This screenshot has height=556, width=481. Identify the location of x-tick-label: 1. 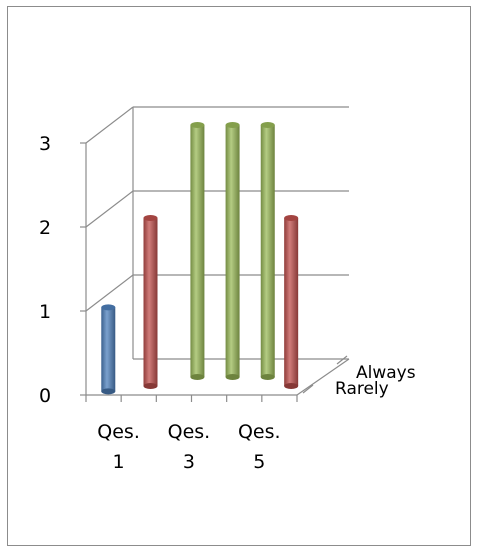
(119, 462).